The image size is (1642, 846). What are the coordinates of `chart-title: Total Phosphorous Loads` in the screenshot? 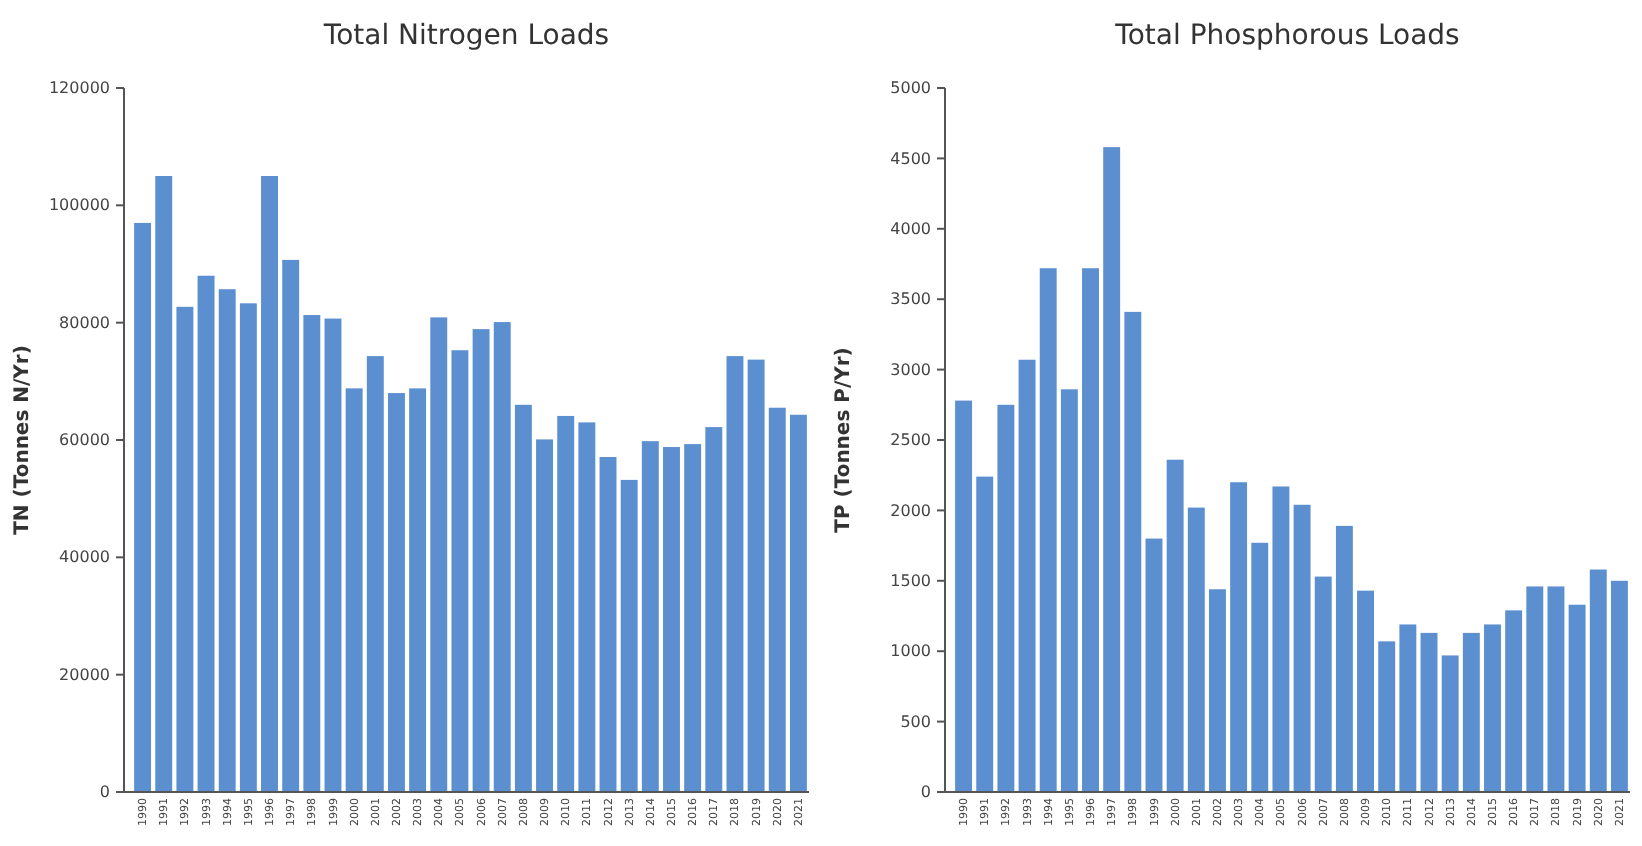 It's located at (1286, 36).